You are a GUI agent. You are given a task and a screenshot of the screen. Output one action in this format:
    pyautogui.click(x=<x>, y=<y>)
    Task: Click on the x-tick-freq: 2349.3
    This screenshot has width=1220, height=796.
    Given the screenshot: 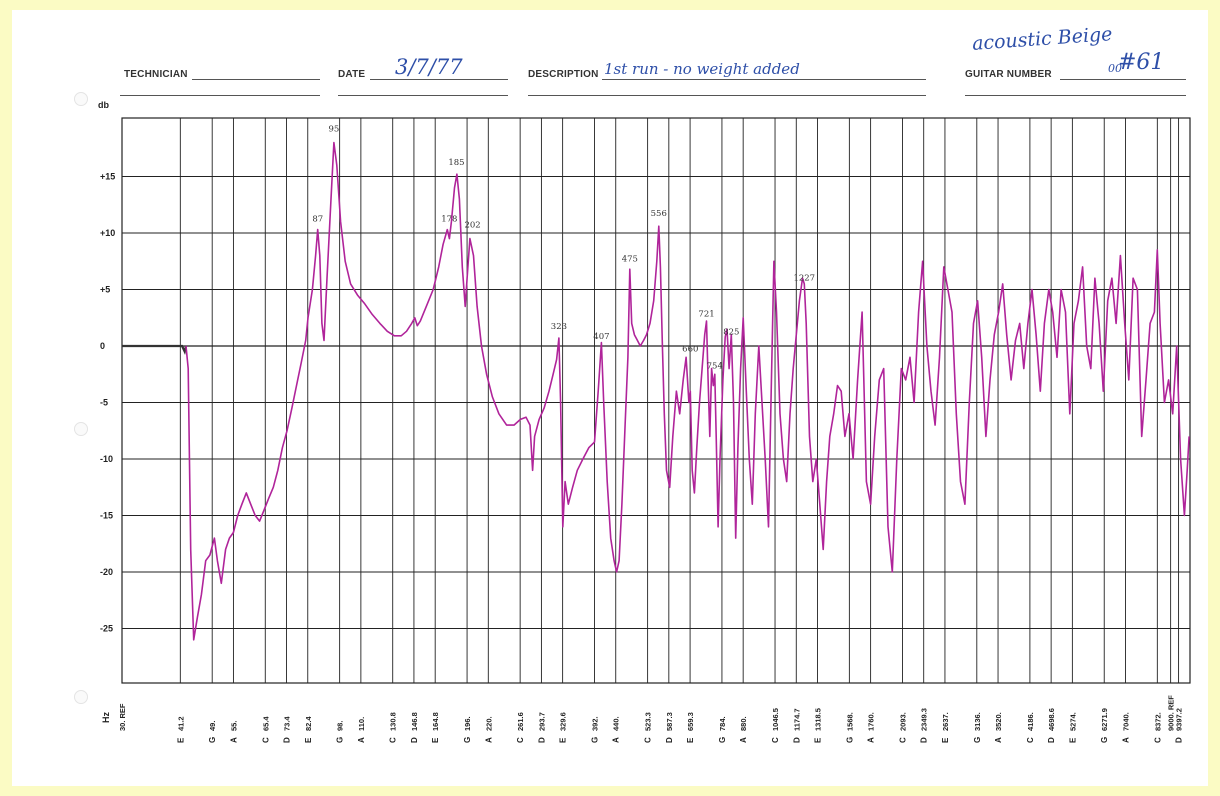 What is the action you would take?
    pyautogui.click(x=924, y=719)
    